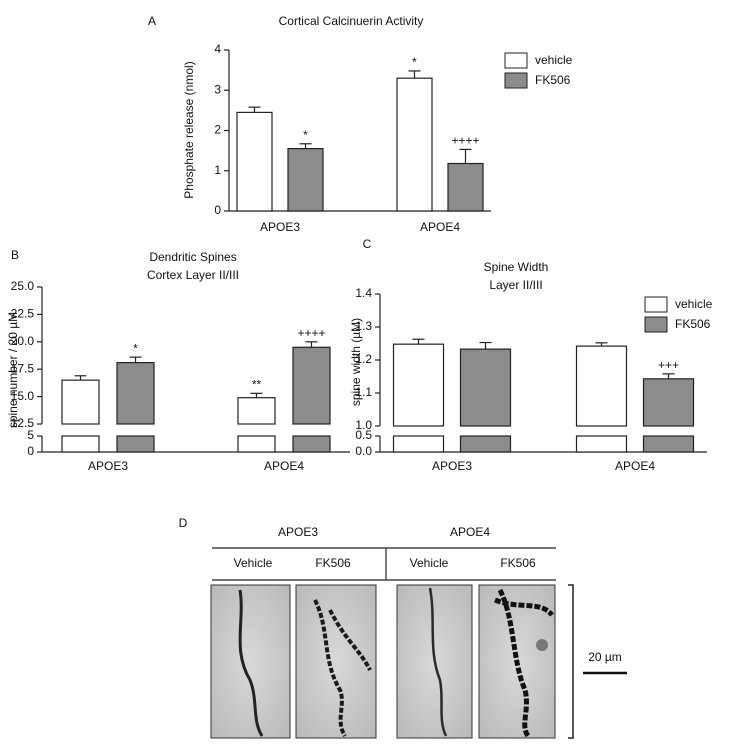 The width and height of the screenshot is (753, 744). What do you see at coordinates (470, 532) in the screenshot?
I see `group-label: APOE4` at bounding box center [470, 532].